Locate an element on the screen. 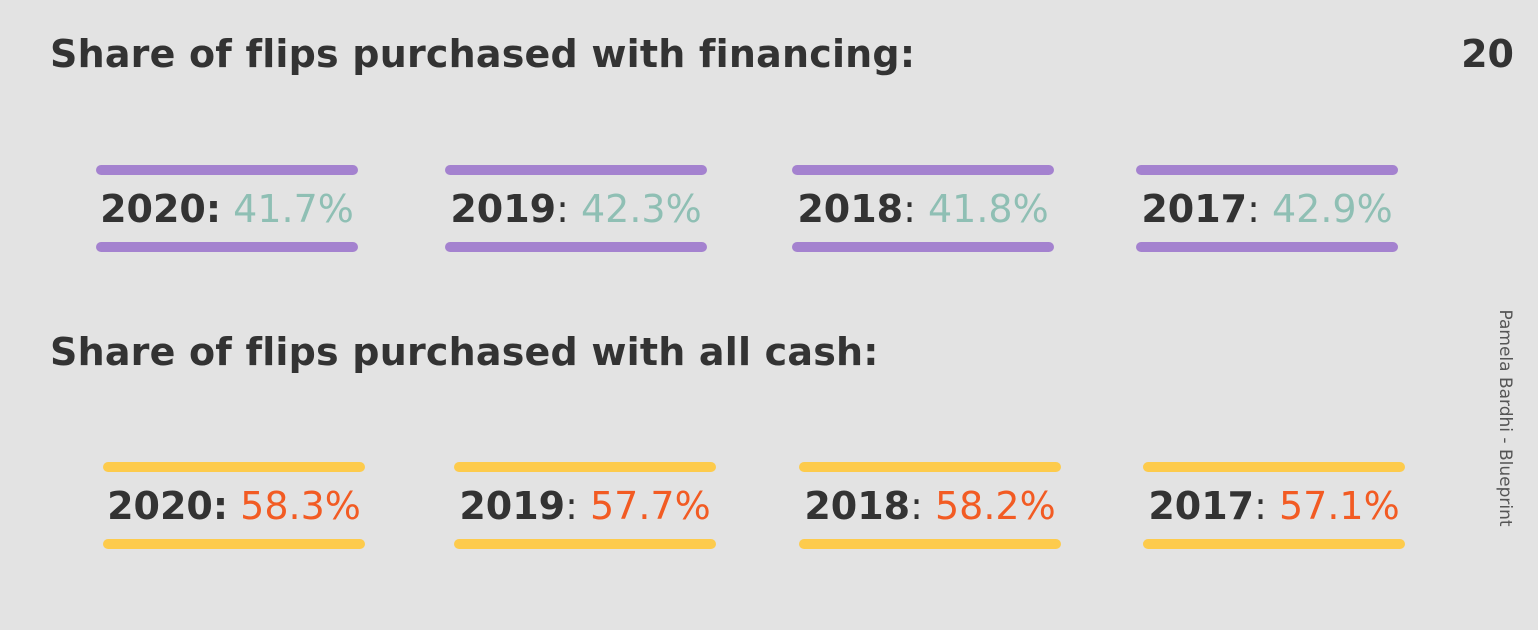  financing-stat-2020: 2020: 41.7% is located at coordinates (227, 209).